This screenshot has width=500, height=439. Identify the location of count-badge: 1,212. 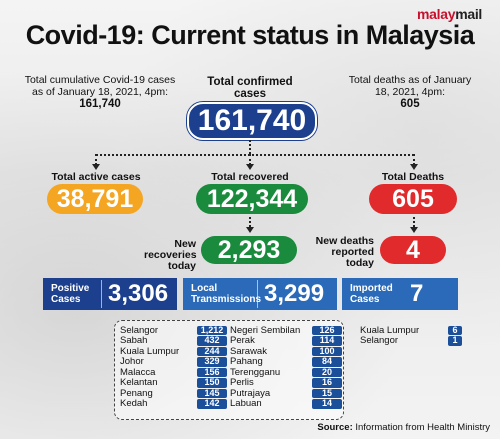
(212, 330).